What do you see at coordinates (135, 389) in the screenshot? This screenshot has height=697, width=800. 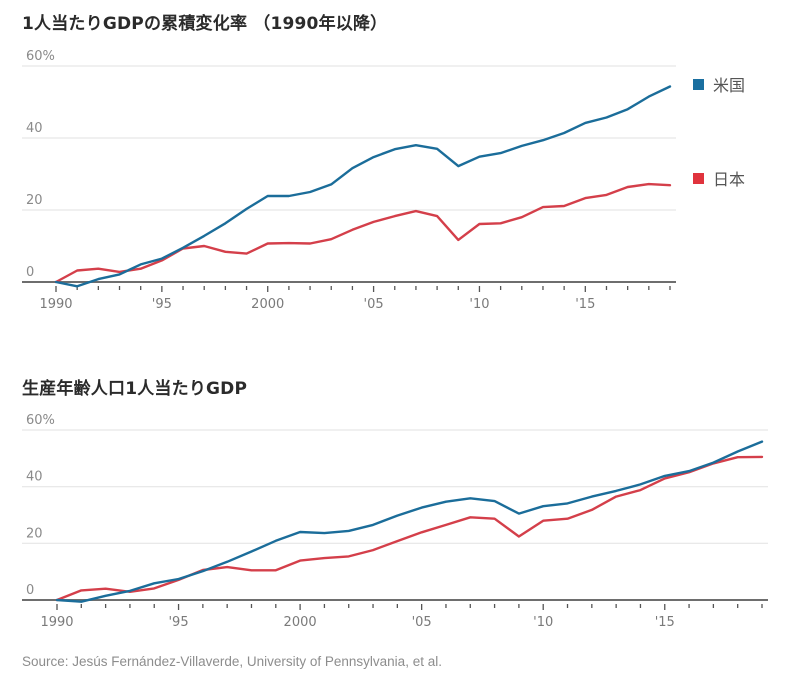 I see `chart-2-title: 生産年齢人口1人当たりGDP` at bounding box center [135, 389].